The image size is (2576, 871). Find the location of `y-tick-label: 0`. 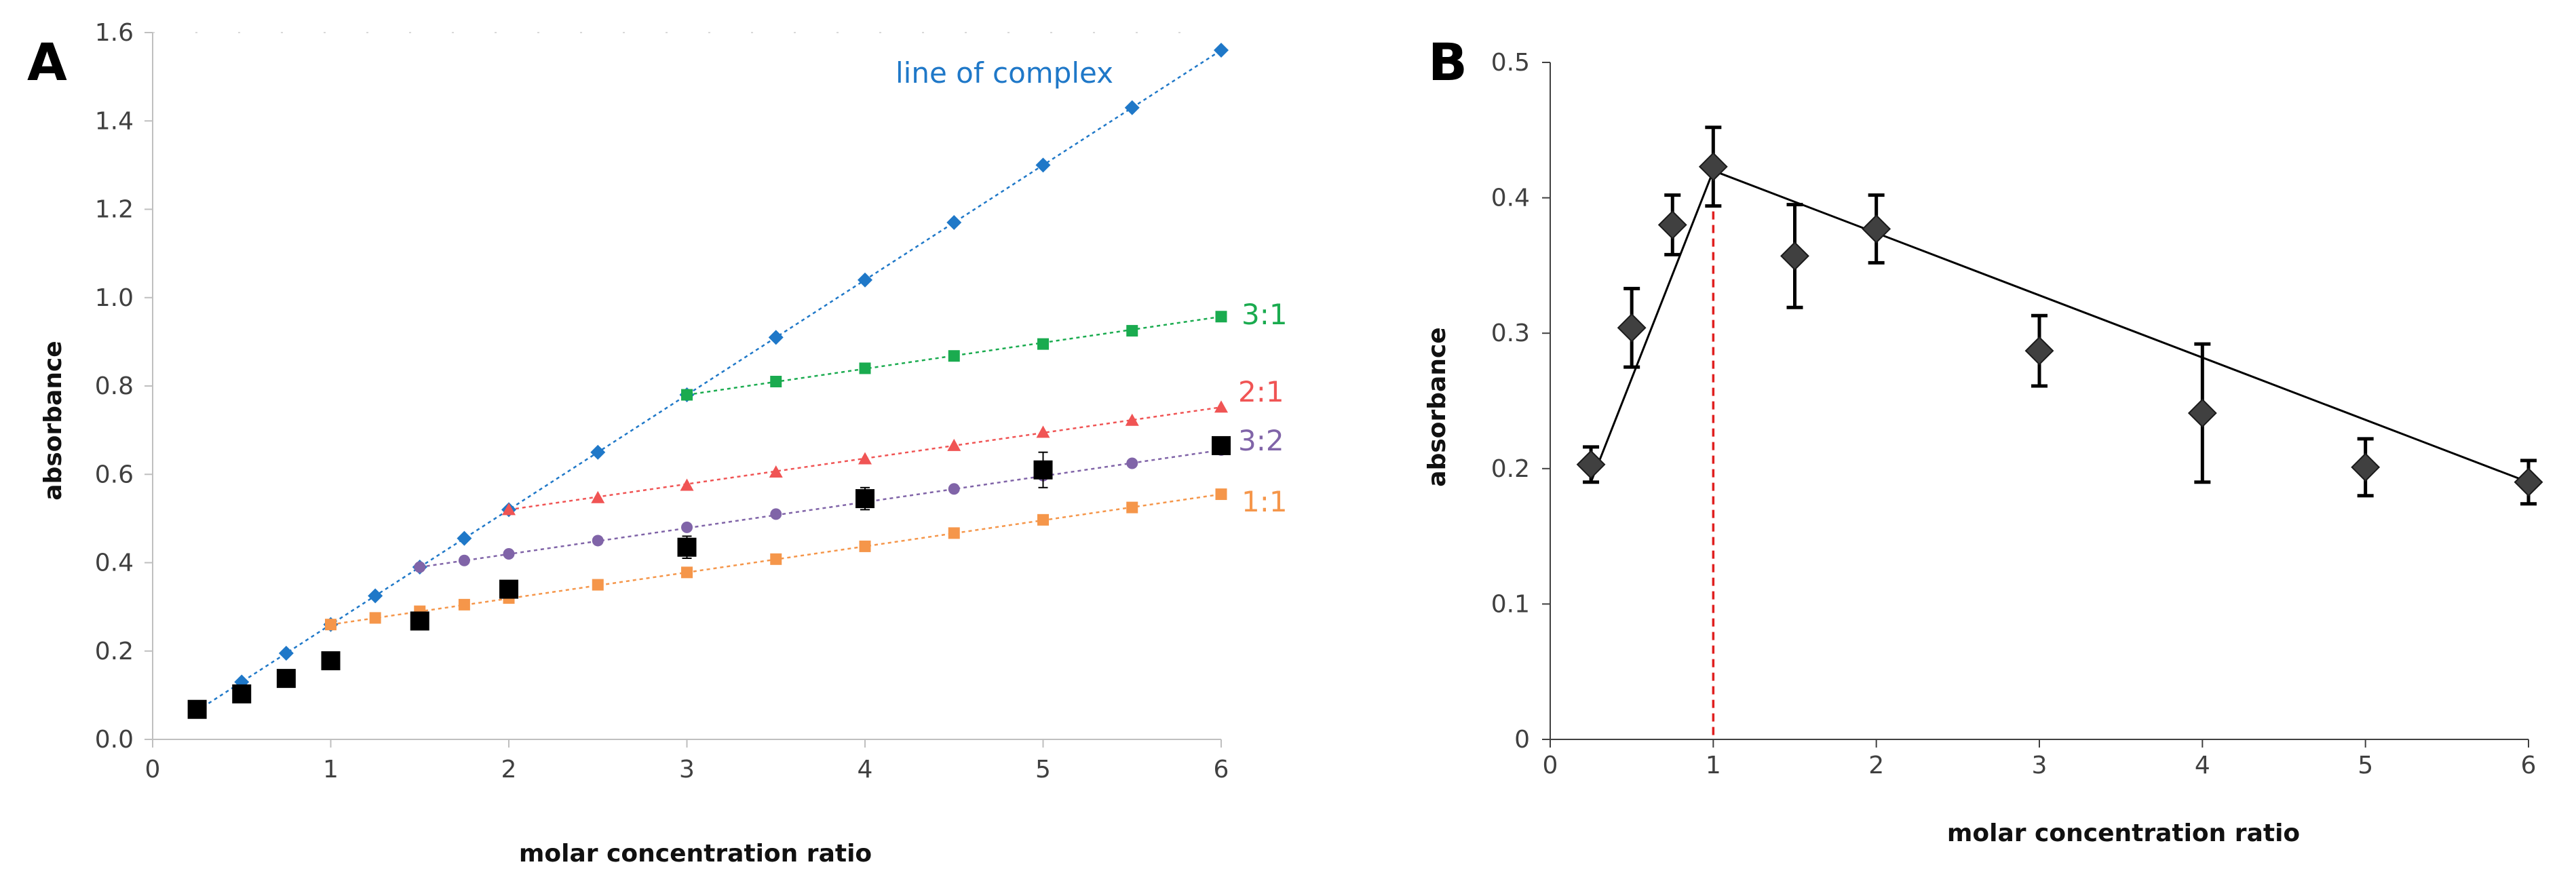

y-tick-label: 0 is located at coordinates (1522, 740).